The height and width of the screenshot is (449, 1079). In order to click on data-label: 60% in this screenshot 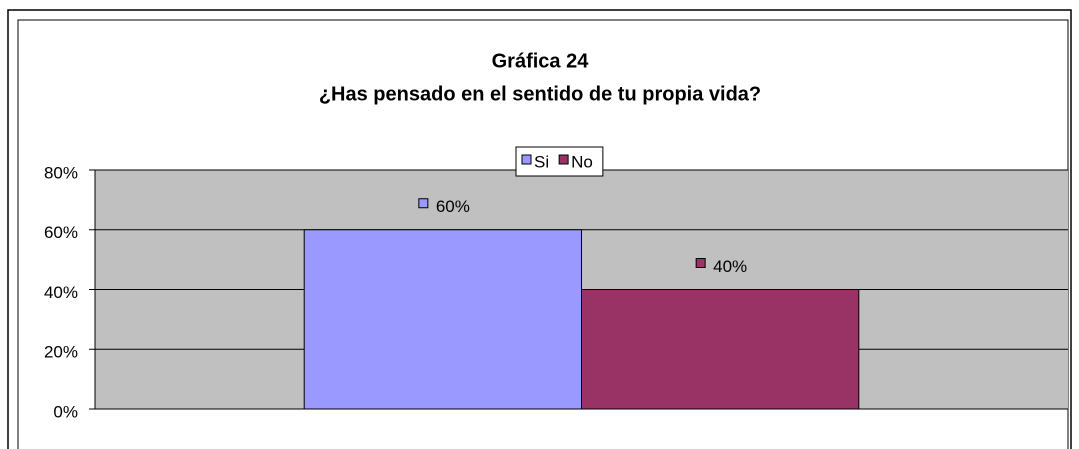, I will do `click(453, 206)`.